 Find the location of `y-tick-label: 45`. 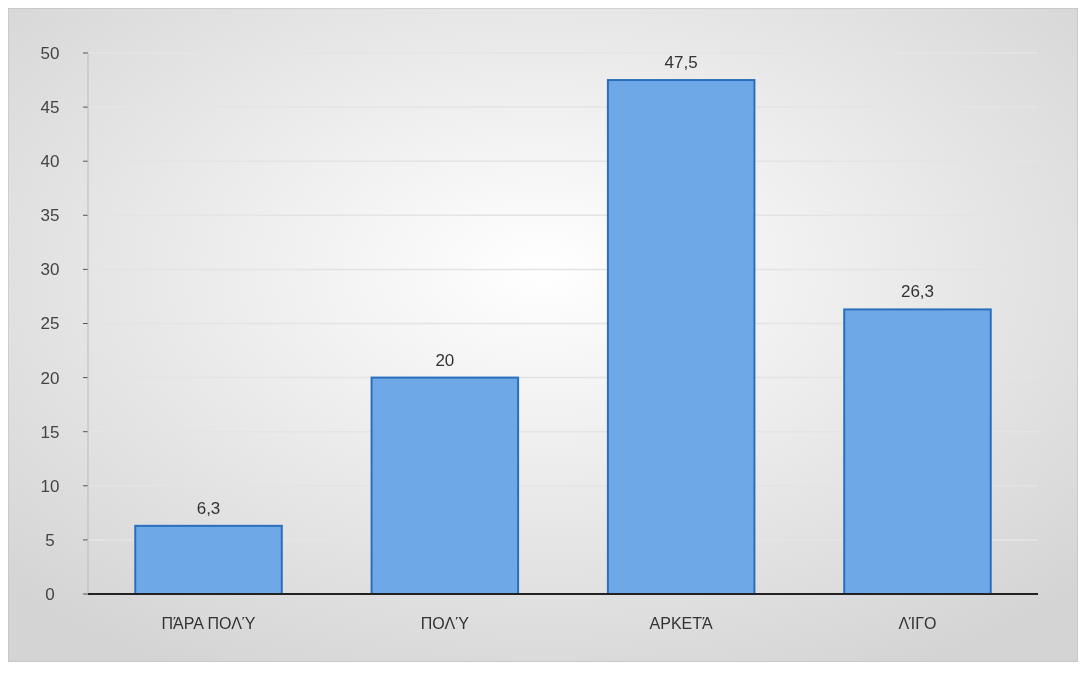

y-tick-label: 45 is located at coordinates (50, 108).